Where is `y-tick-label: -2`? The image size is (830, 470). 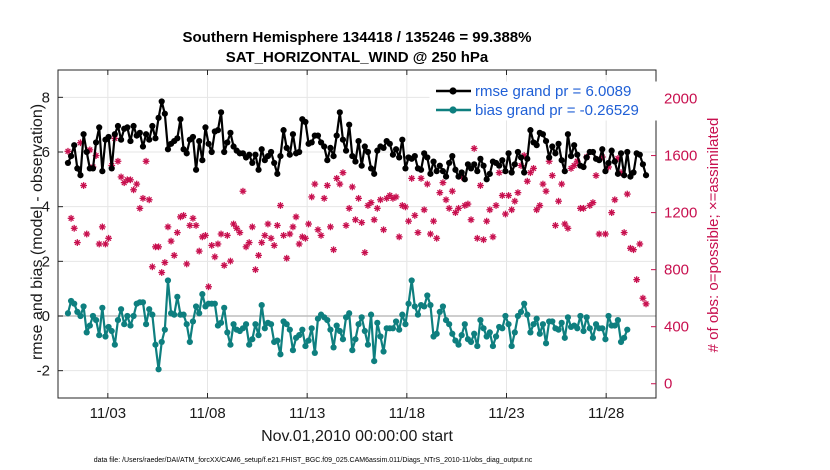
y-tick-label: -2 is located at coordinates (43, 371).